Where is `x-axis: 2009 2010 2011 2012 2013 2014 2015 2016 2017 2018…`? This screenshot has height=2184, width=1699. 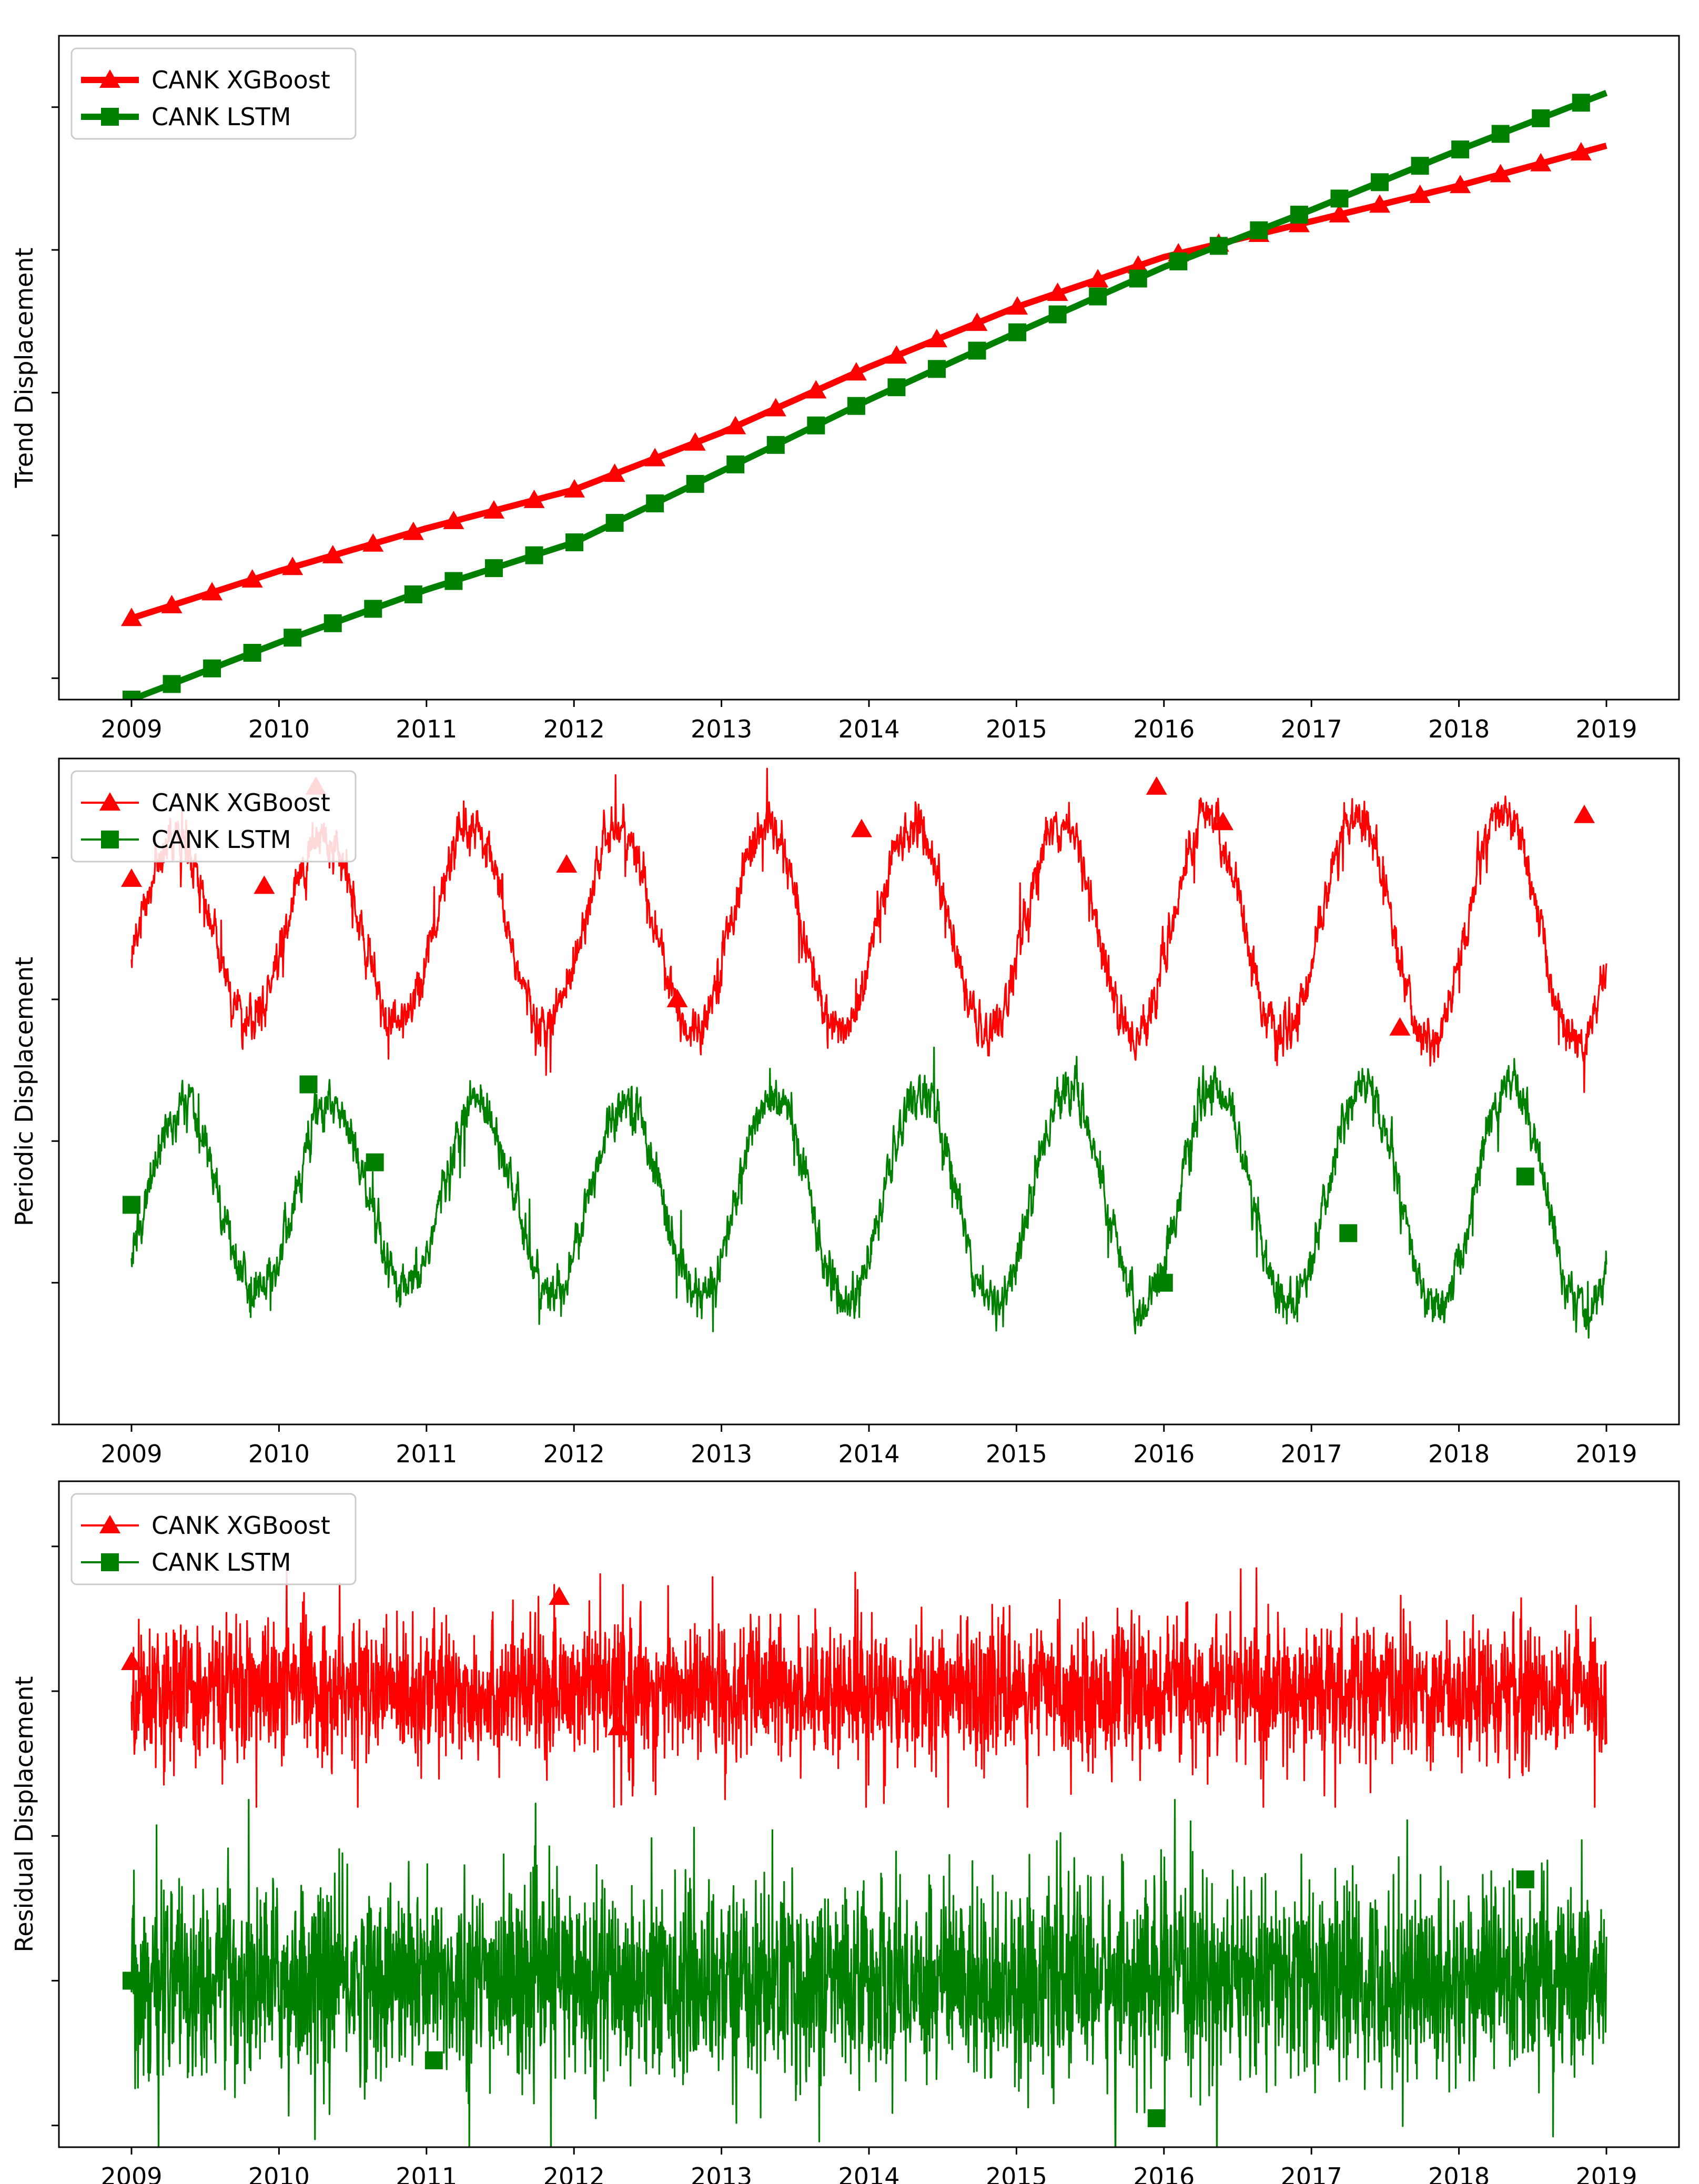 x-axis: 2009 2010 2011 2012 2013 2014 2015 2016 2017 2018… is located at coordinates (868, 721).